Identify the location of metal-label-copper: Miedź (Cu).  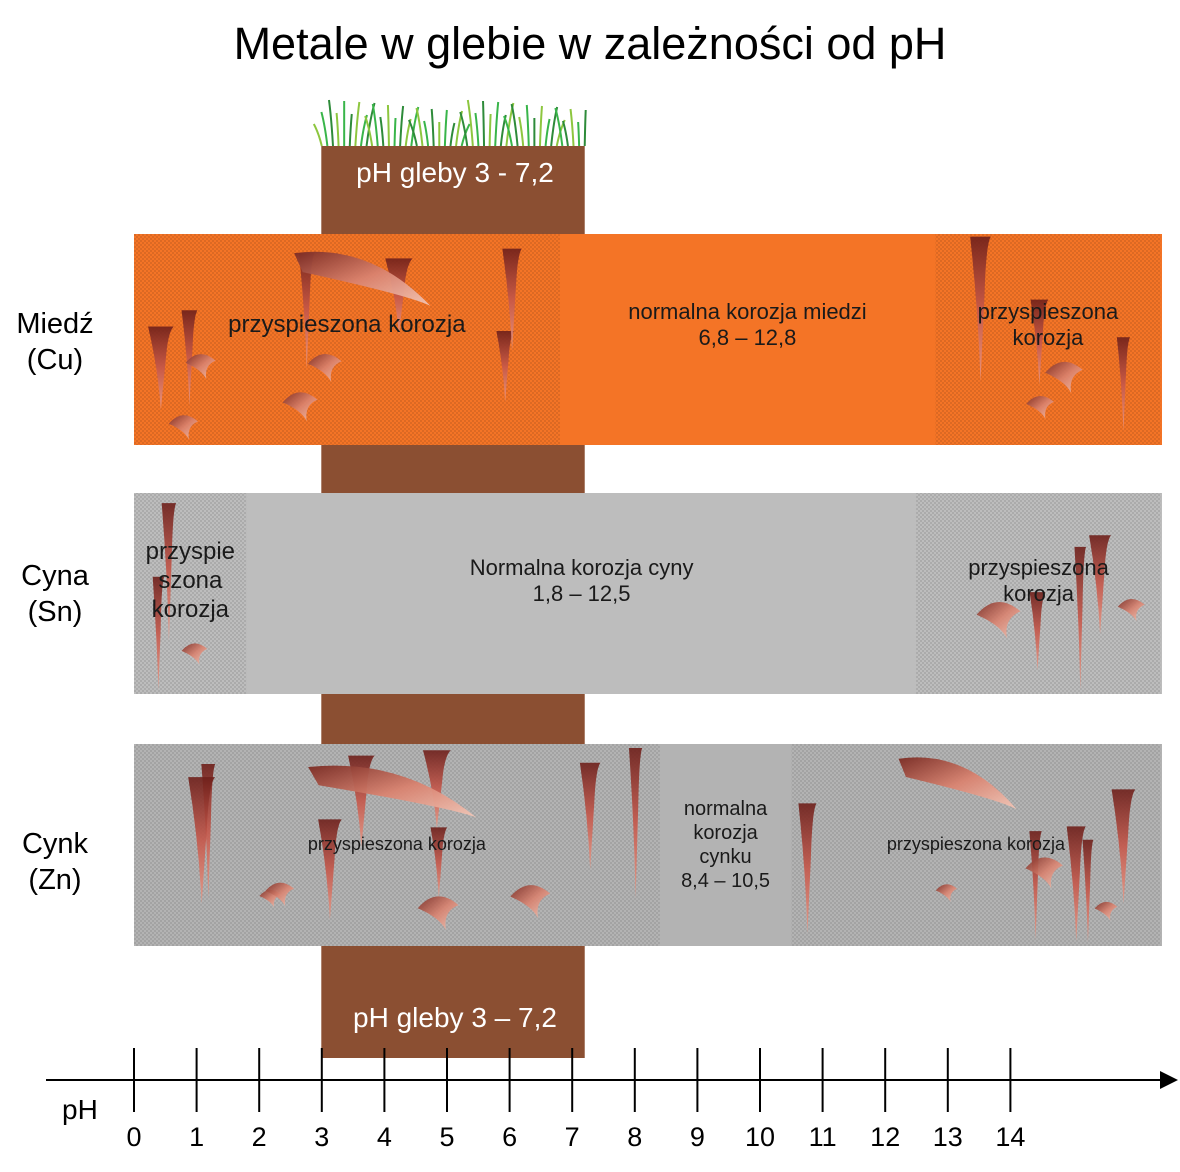
(55, 342).